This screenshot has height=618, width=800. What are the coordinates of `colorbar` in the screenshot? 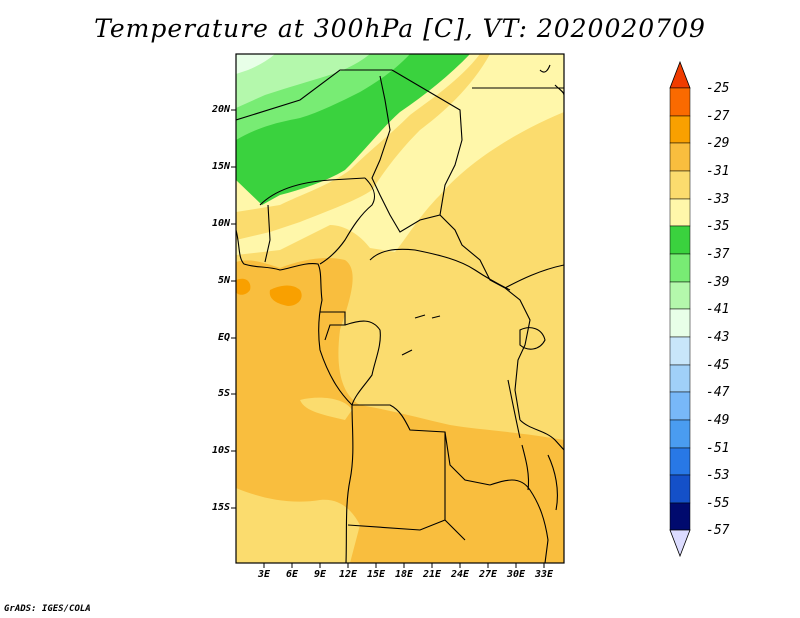 It's located at (680, 309).